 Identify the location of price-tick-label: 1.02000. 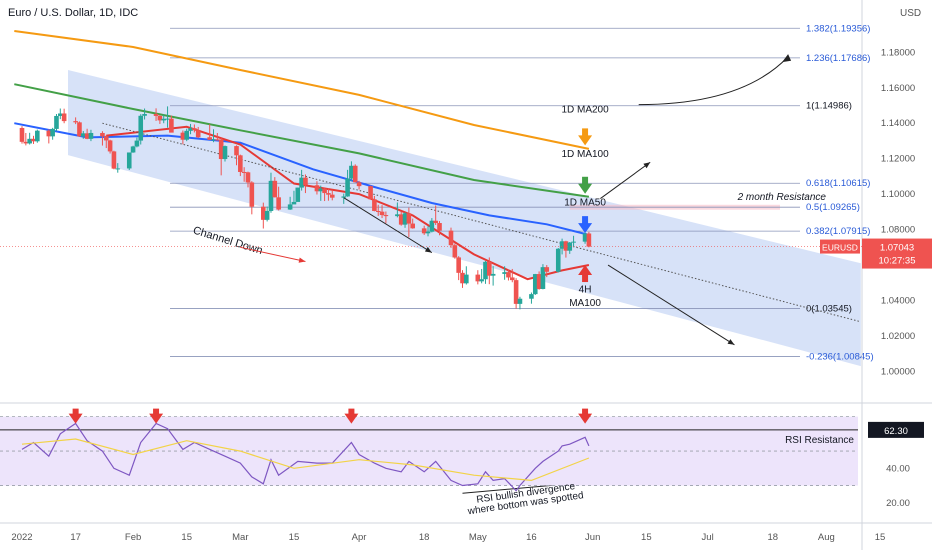
(898, 336).